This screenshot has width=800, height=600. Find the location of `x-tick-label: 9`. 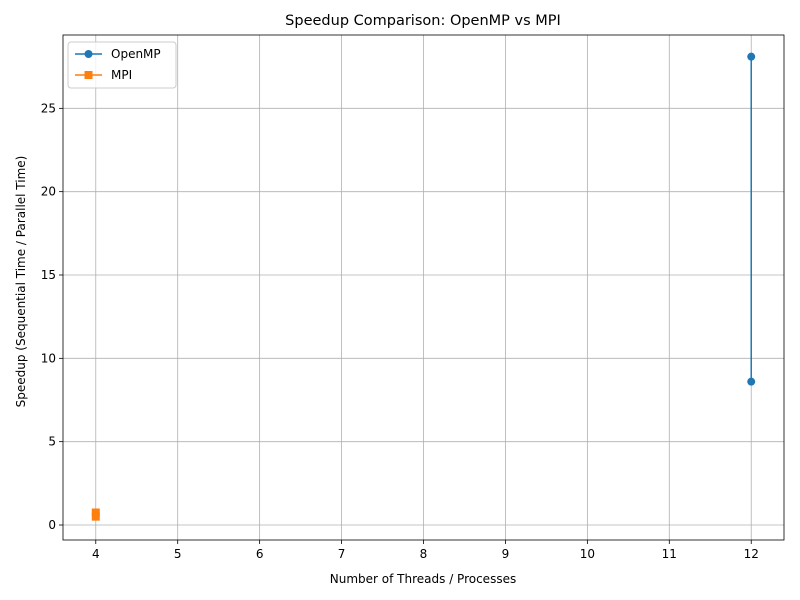

x-tick-label: 9 is located at coordinates (506, 554).